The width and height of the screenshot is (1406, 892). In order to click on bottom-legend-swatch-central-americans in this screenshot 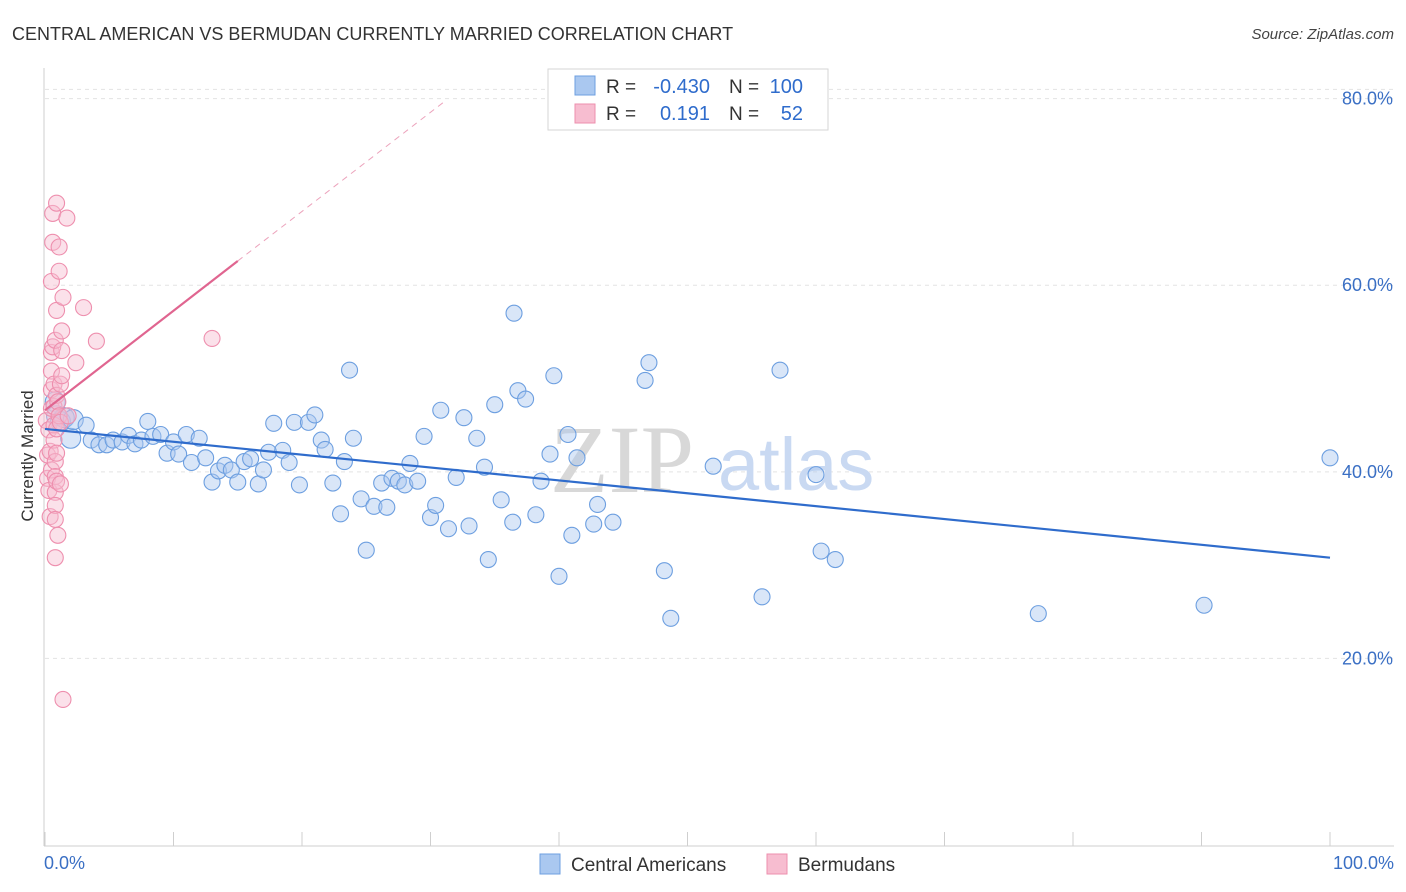, I will do `click(550, 864)`.